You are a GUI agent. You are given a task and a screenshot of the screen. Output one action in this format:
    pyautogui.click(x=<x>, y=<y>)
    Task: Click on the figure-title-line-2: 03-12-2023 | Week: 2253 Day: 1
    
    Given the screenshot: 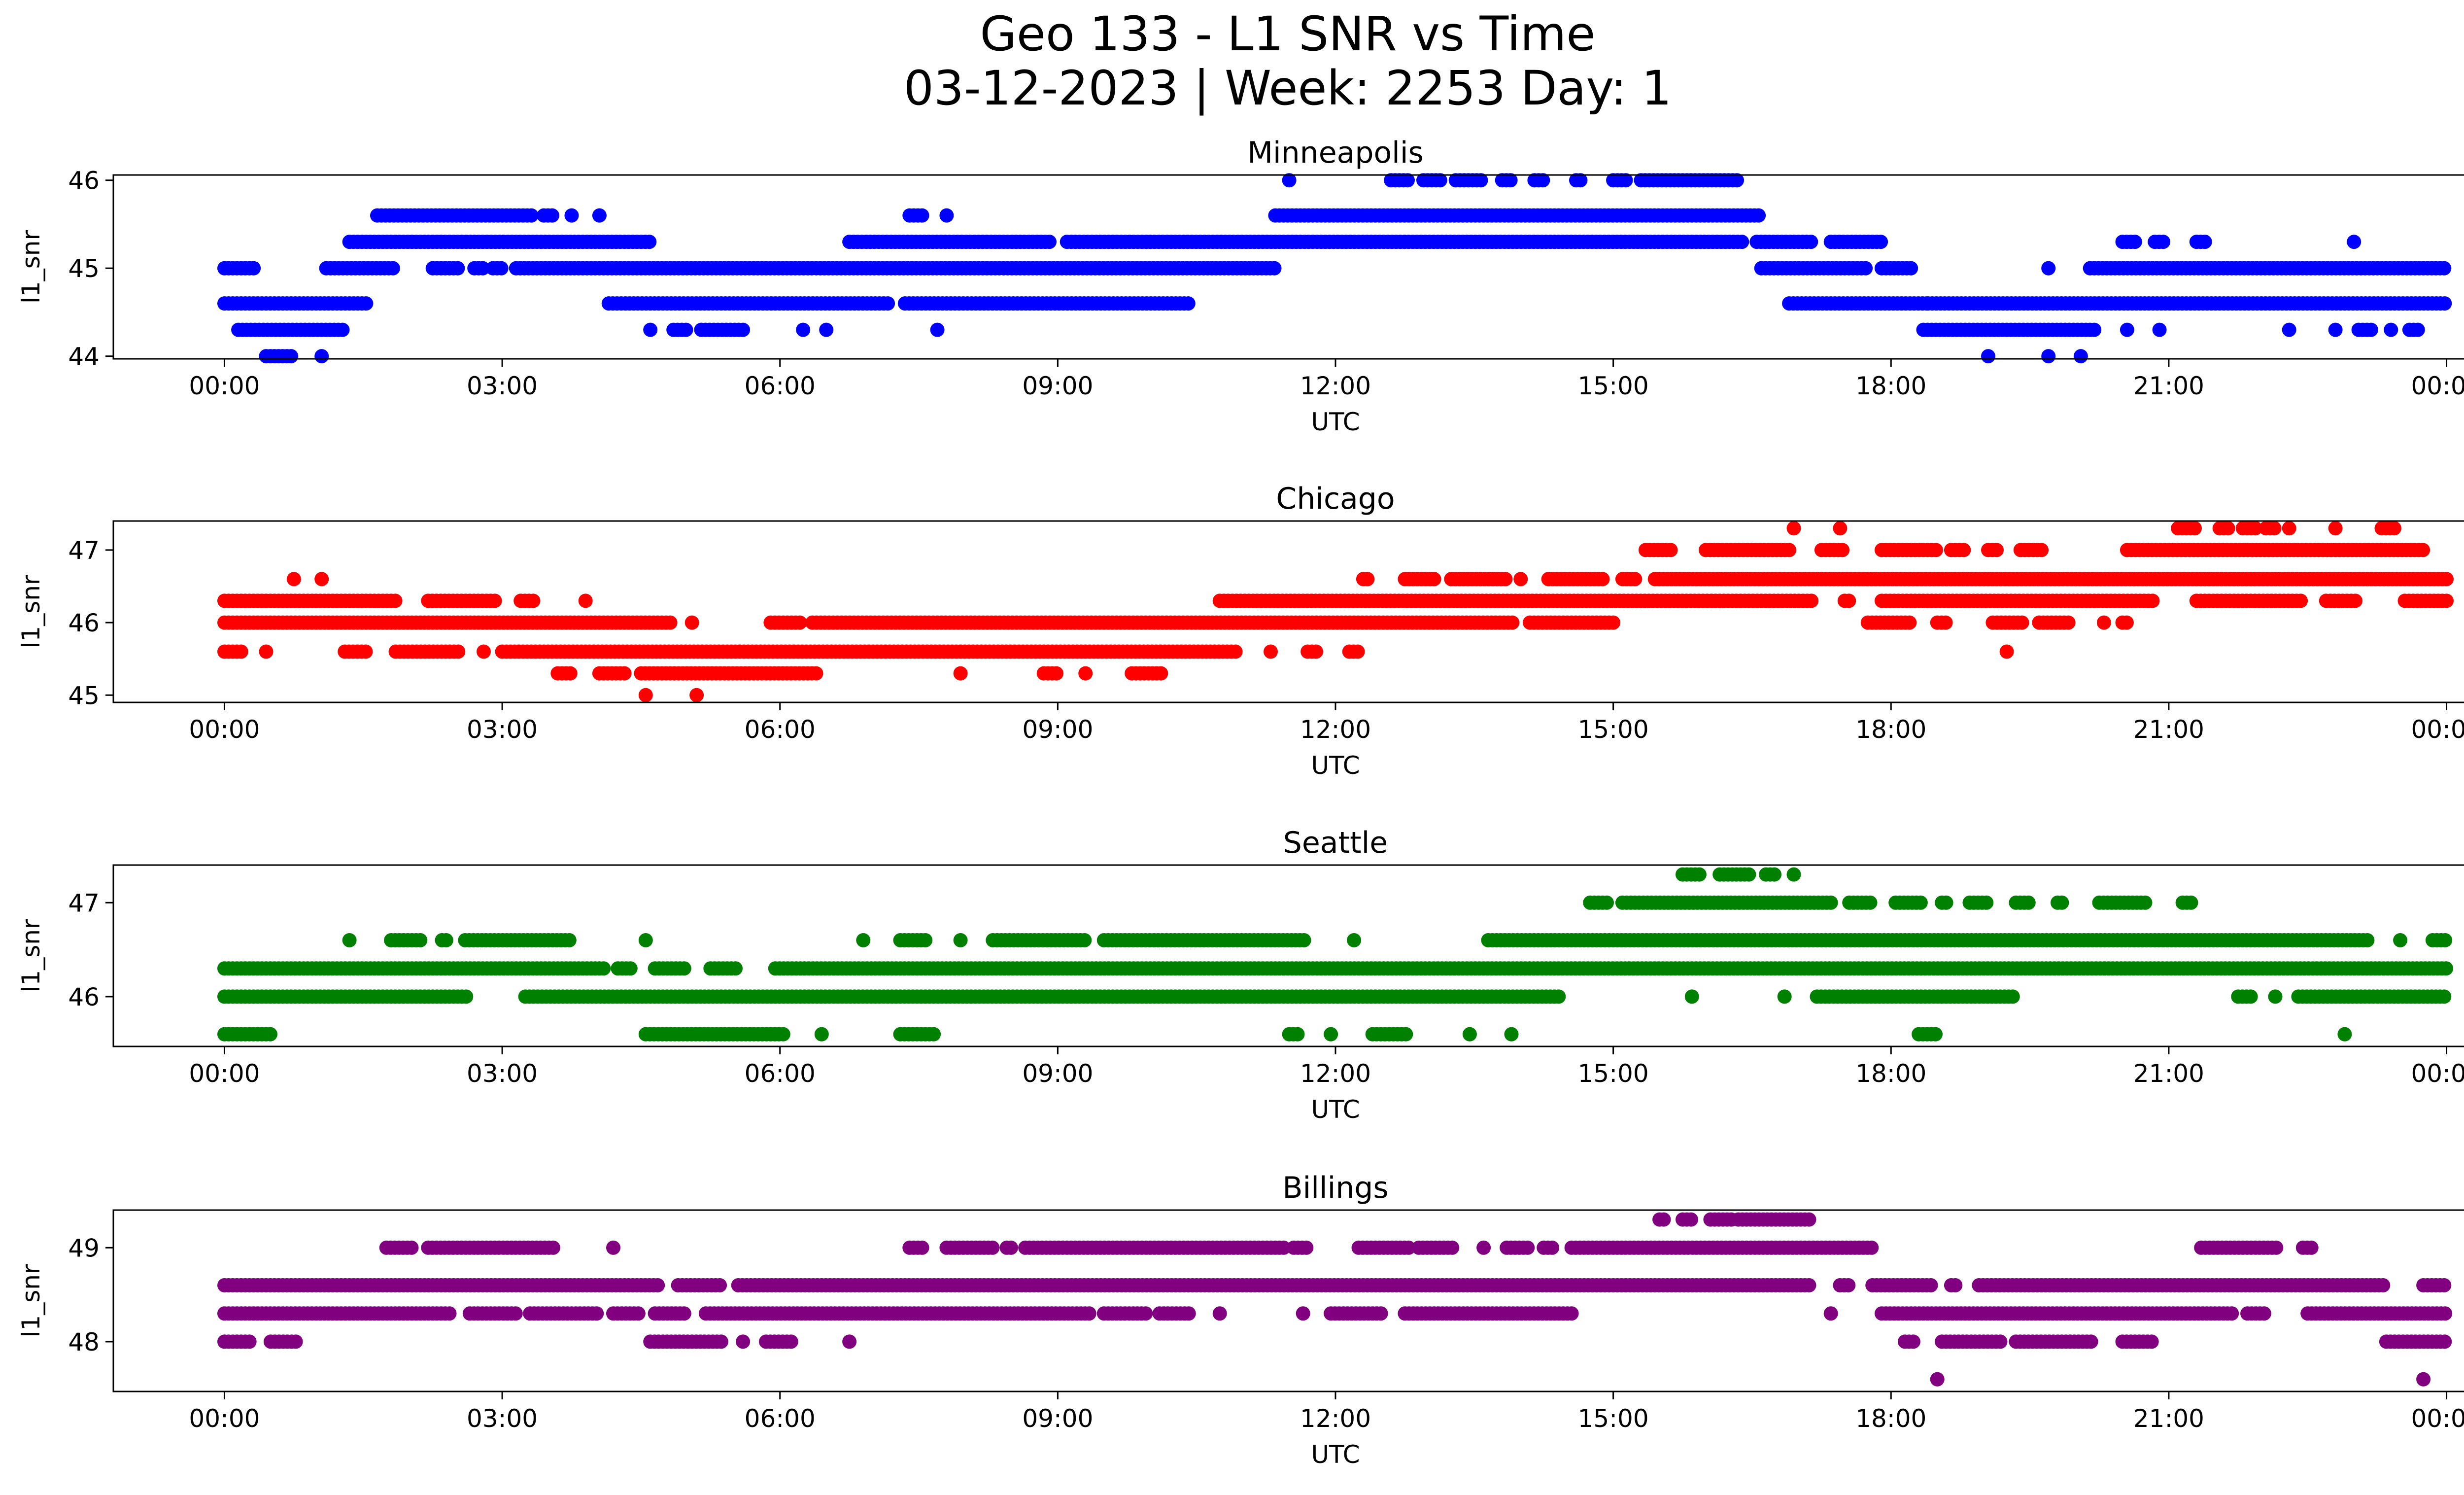 What is the action you would take?
    pyautogui.click(x=1287, y=88)
    